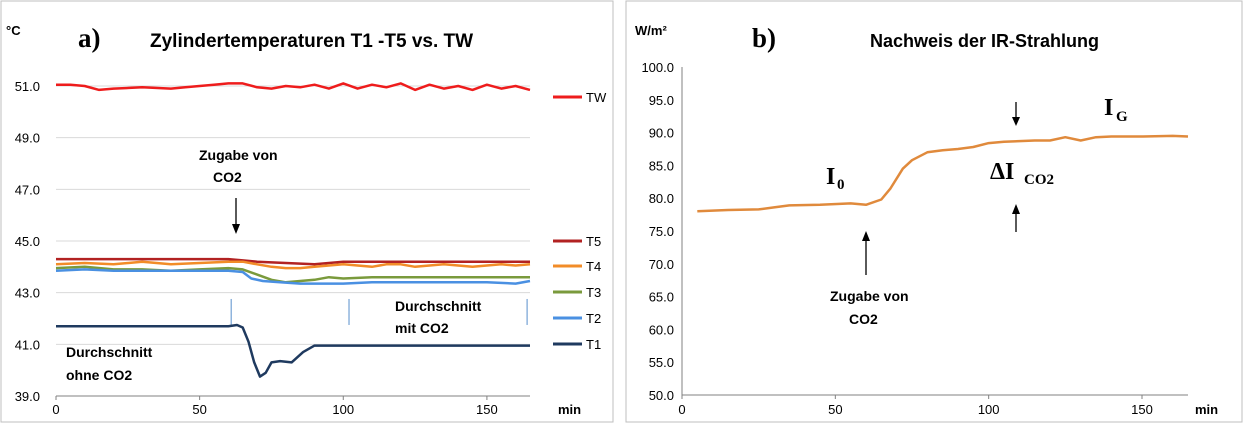 The width and height of the screenshot is (1243, 423). What do you see at coordinates (661, 264) in the screenshot?
I see `panel-b-y-tick-label: 70.0` at bounding box center [661, 264].